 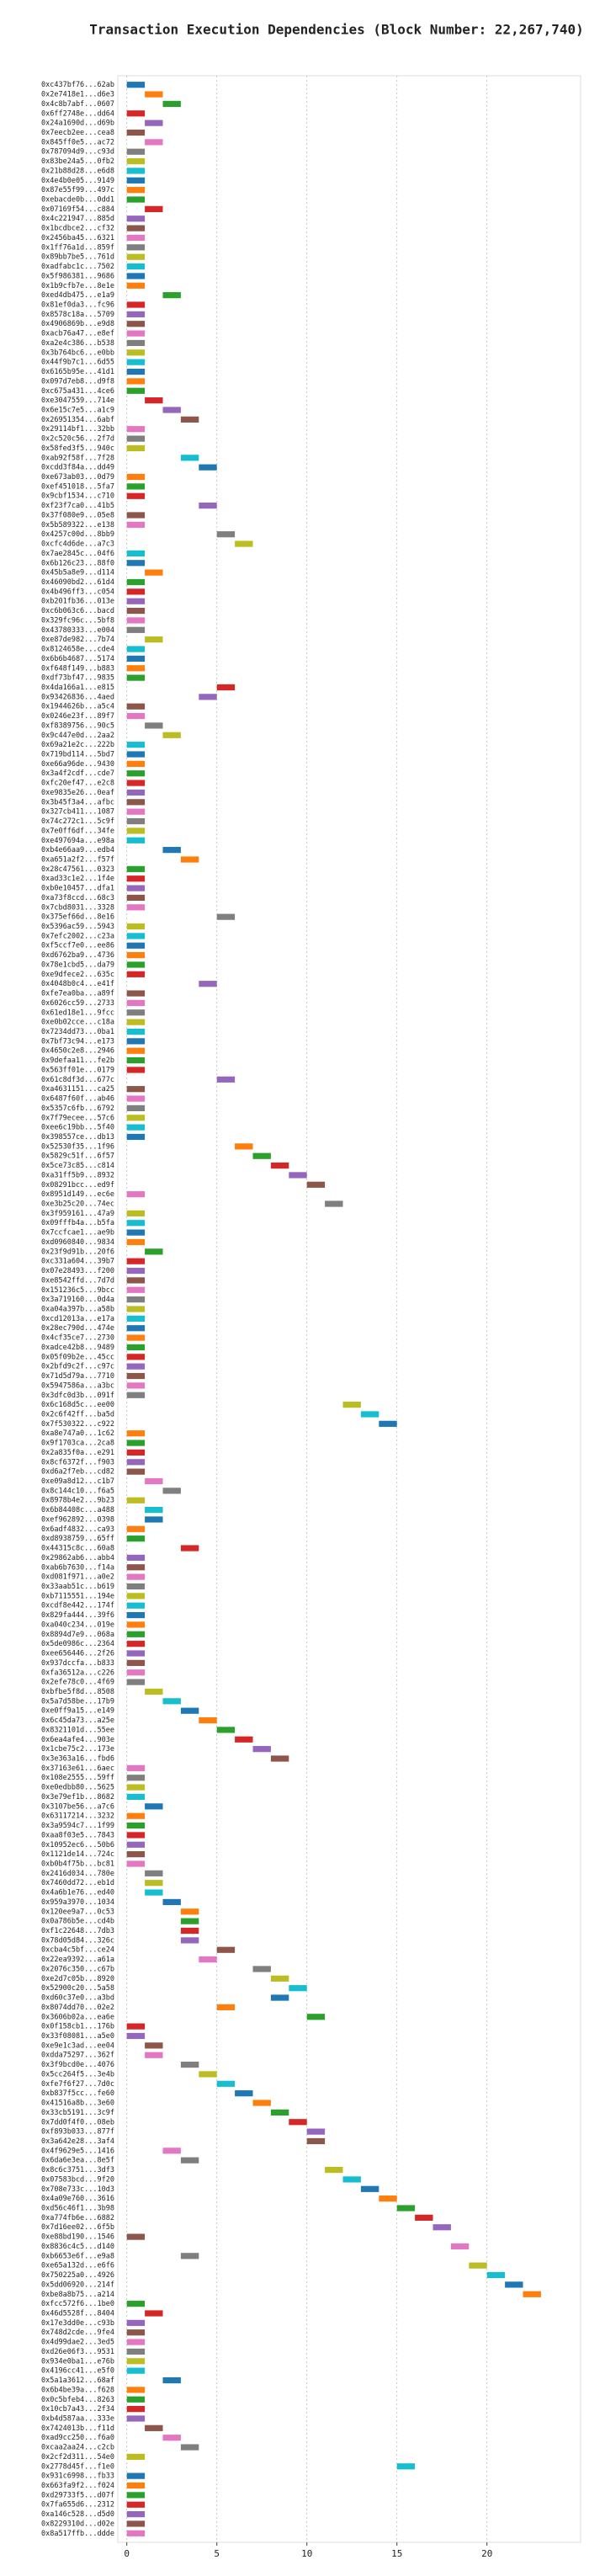 I want to click on y-tick-label: 0xd8938759...65ff, so click(x=77, y=1539).